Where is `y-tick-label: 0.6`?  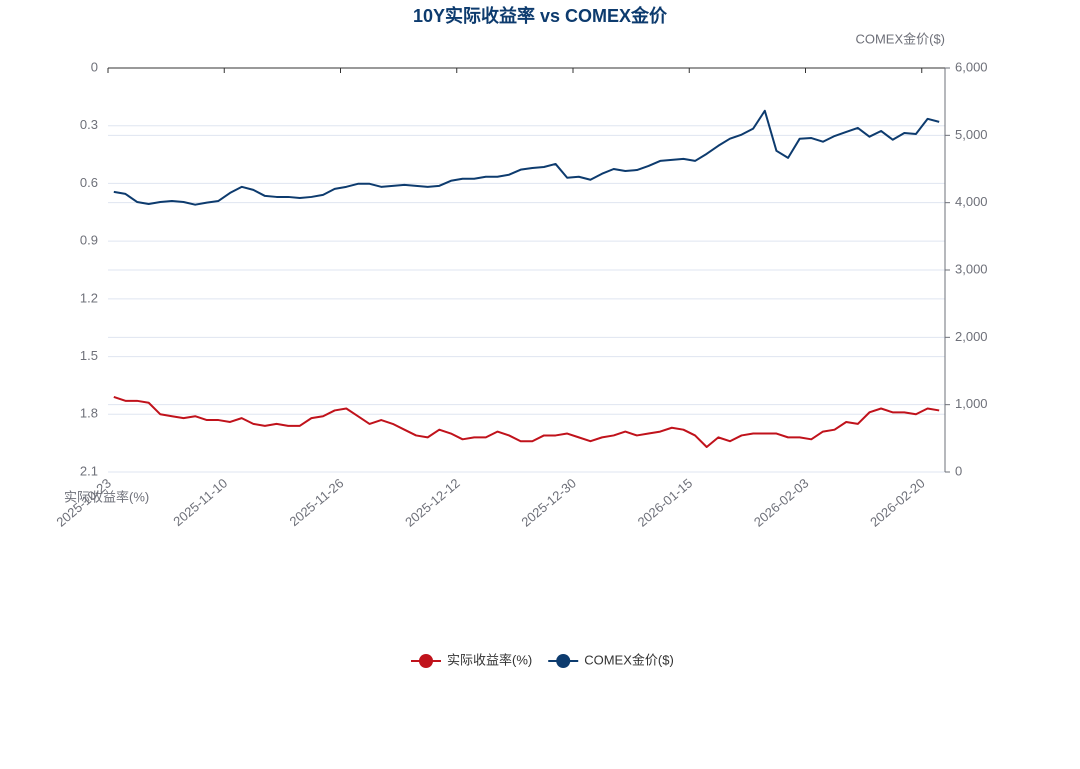 y-tick-label: 0.6 is located at coordinates (89, 182).